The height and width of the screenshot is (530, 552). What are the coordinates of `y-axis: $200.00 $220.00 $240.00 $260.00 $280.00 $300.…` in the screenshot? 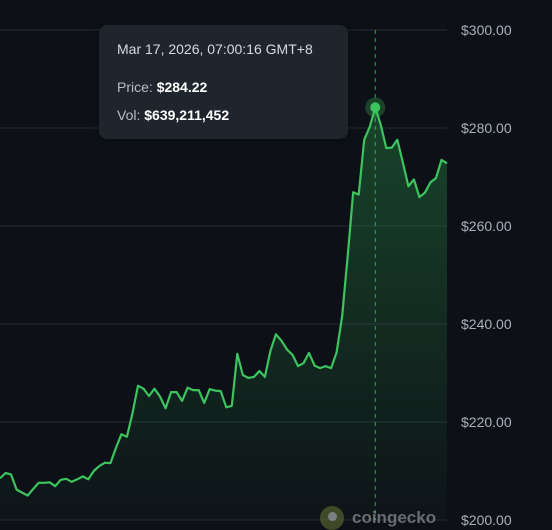 It's located at (486, 275).